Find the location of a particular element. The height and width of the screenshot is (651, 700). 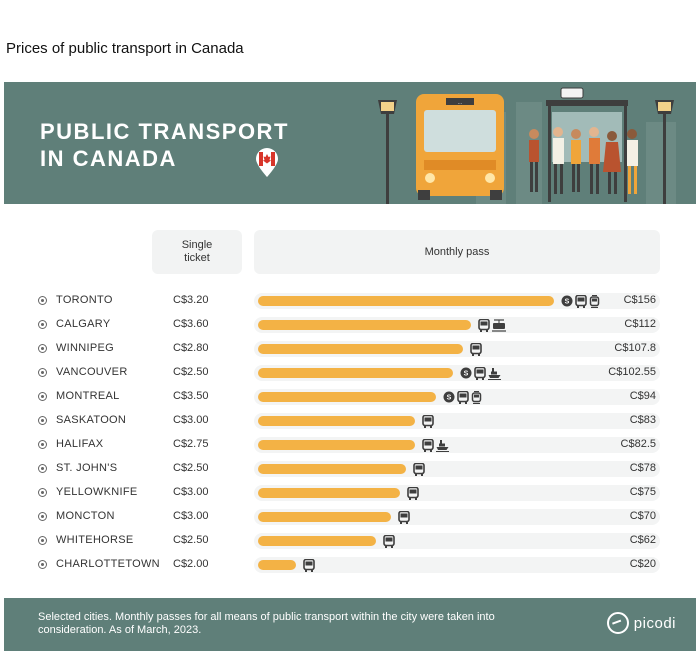

table-row: MONCTON C$3.00 C$70 is located at coordinates (350, 517).